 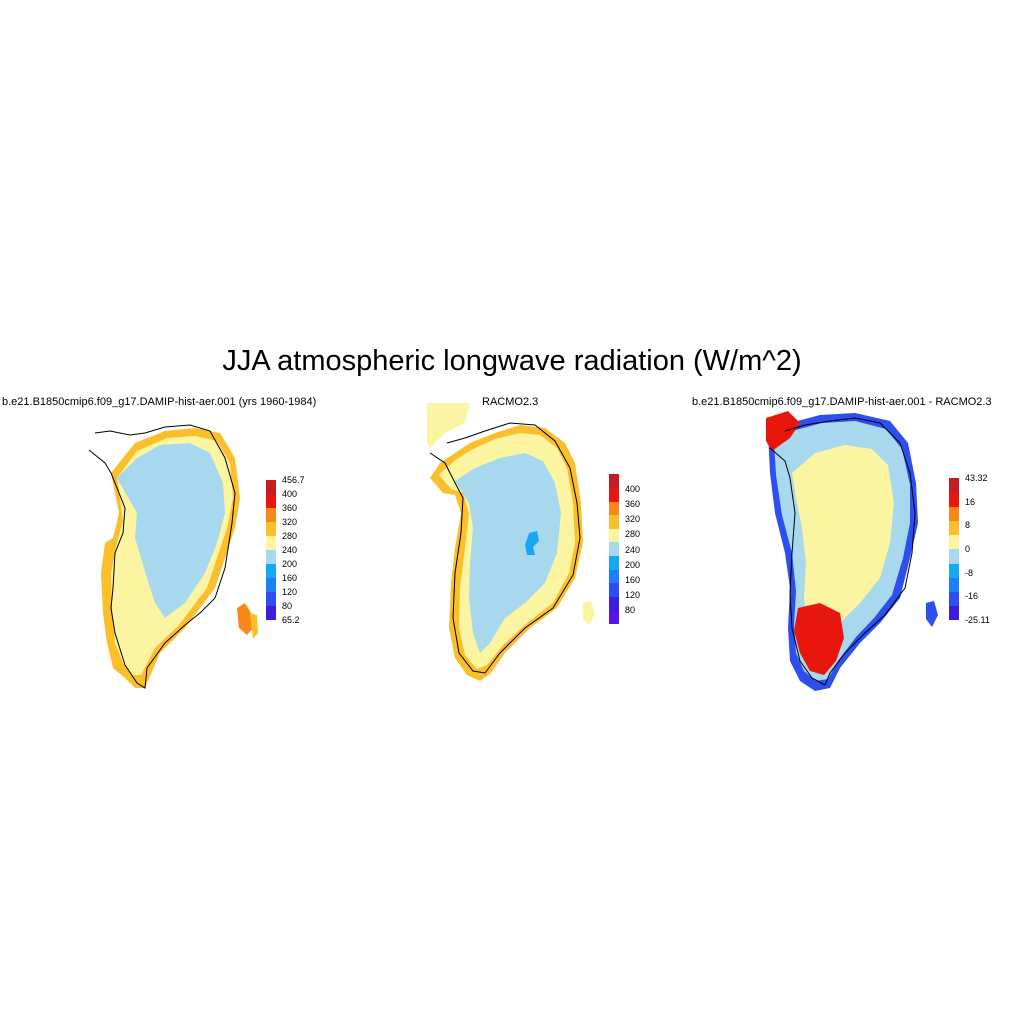 What do you see at coordinates (972, 596) in the screenshot?
I see `colorbar-label: -16` at bounding box center [972, 596].